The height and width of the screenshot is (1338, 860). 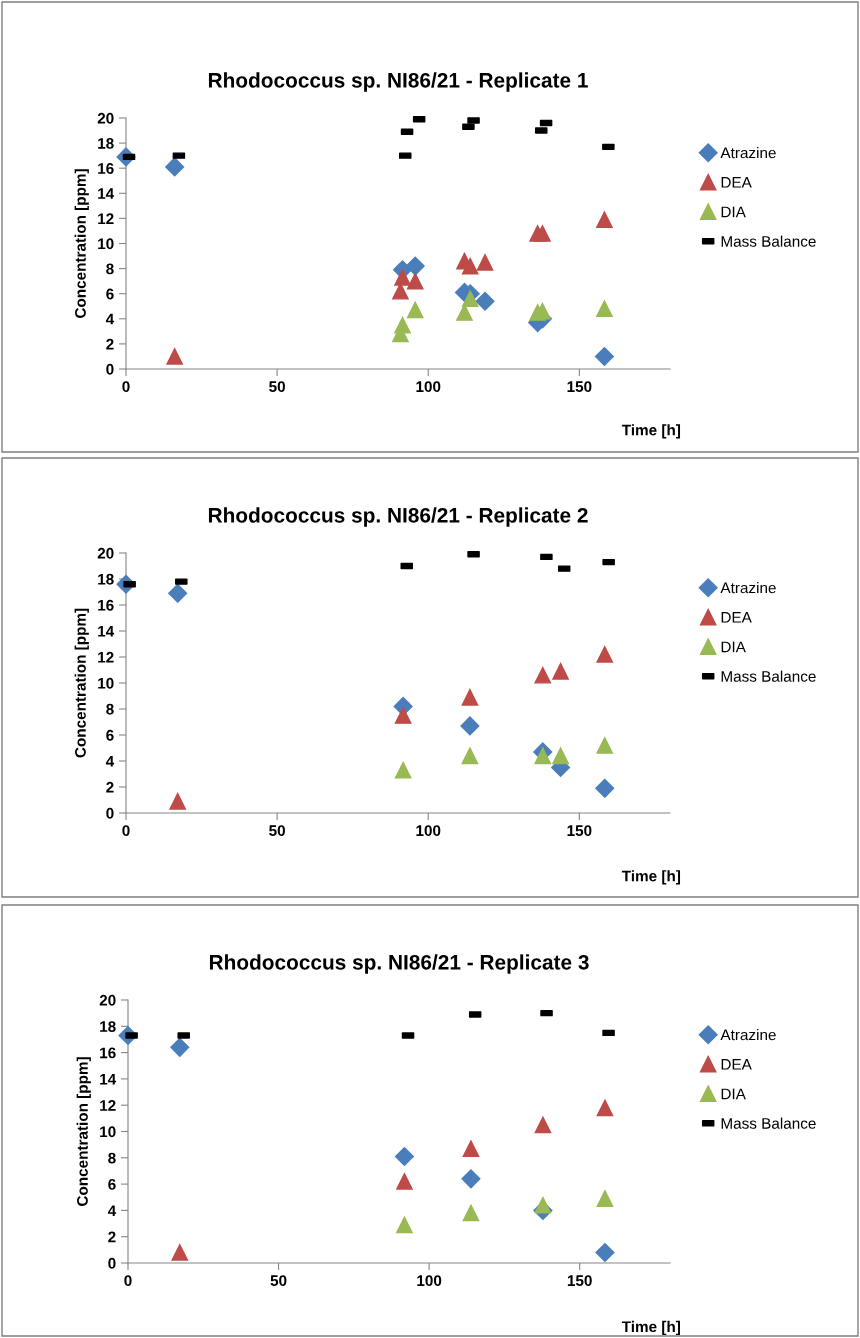 I want to click on chart-title: Rhodococcus sp. NI86/21 - Replicate 1, so click(x=398, y=82).